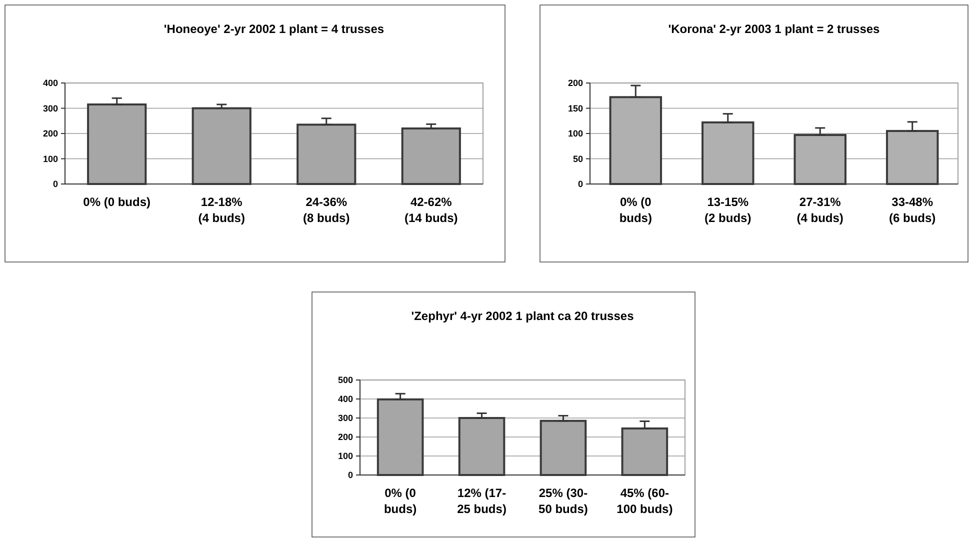 The width and height of the screenshot is (971, 542). Describe the element at coordinates (522, 316) in the screenshot. I see `chart-title: 'Zephyr' 4-yr 2002 1 plant ca 20 trusses` at that location.